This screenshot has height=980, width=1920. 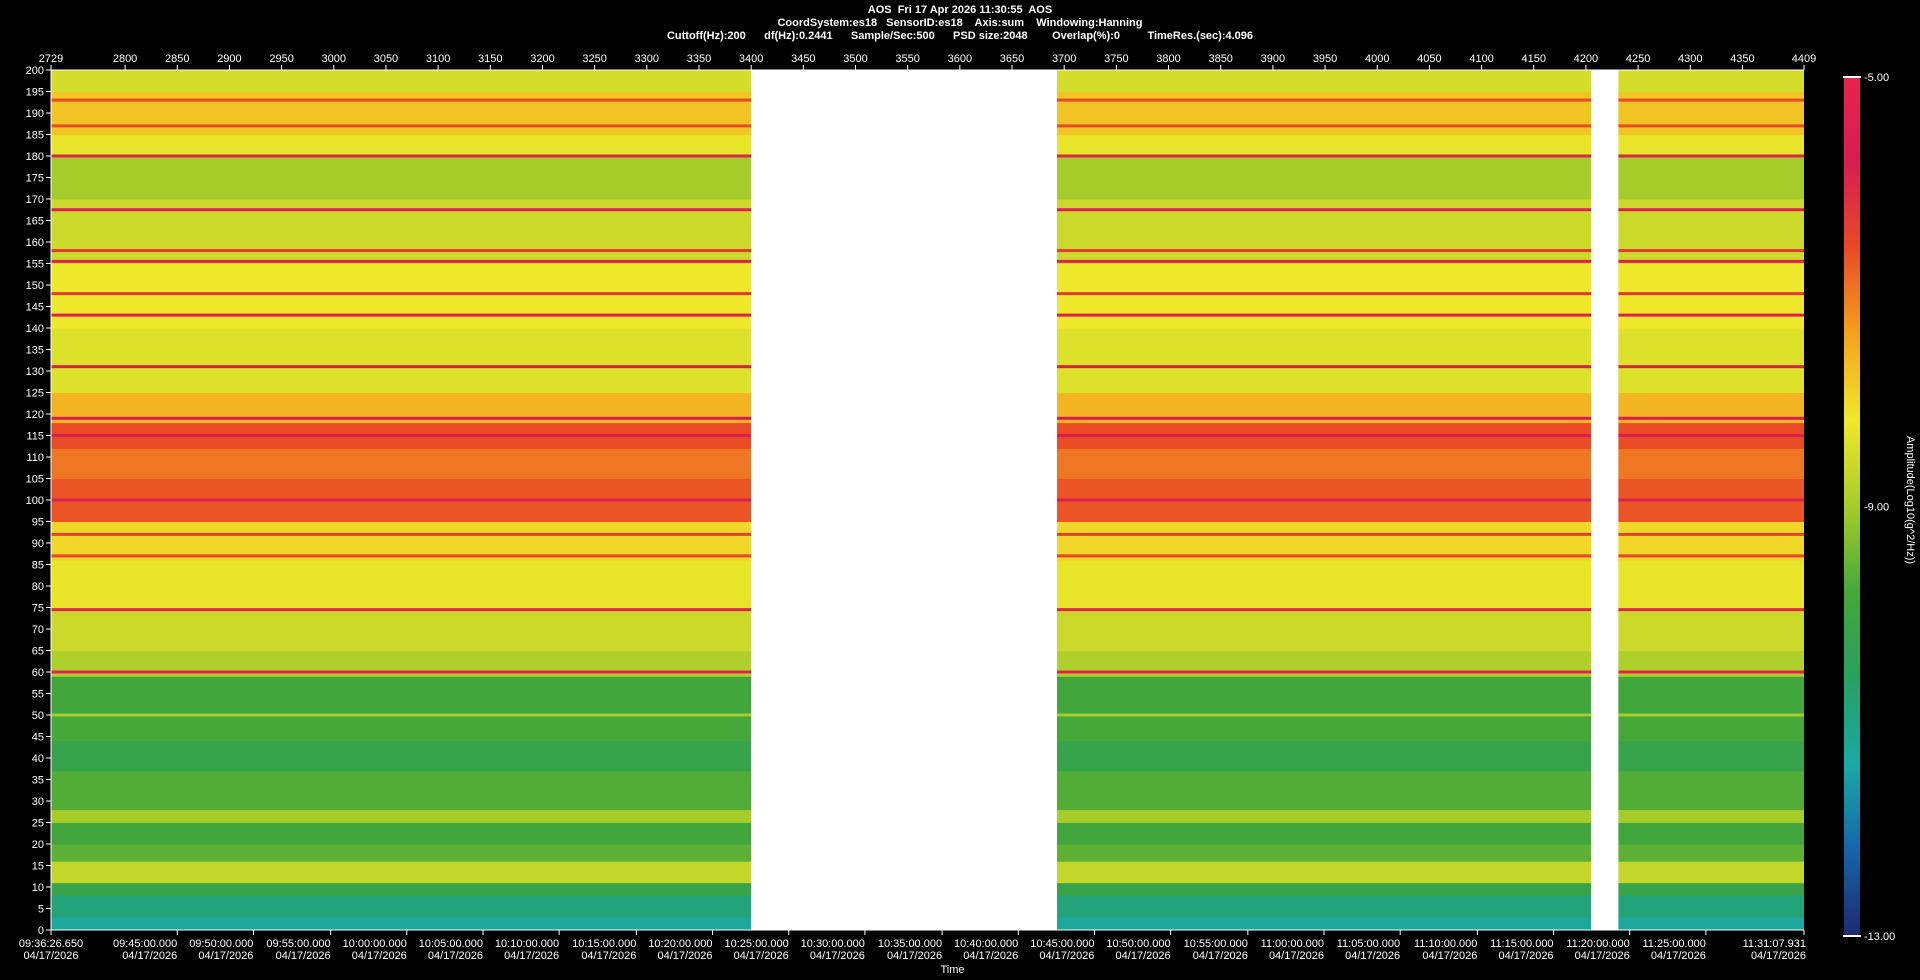 I want to click on bottom-tick-time: 11:10:00.000, so click(x=1445, y=944).